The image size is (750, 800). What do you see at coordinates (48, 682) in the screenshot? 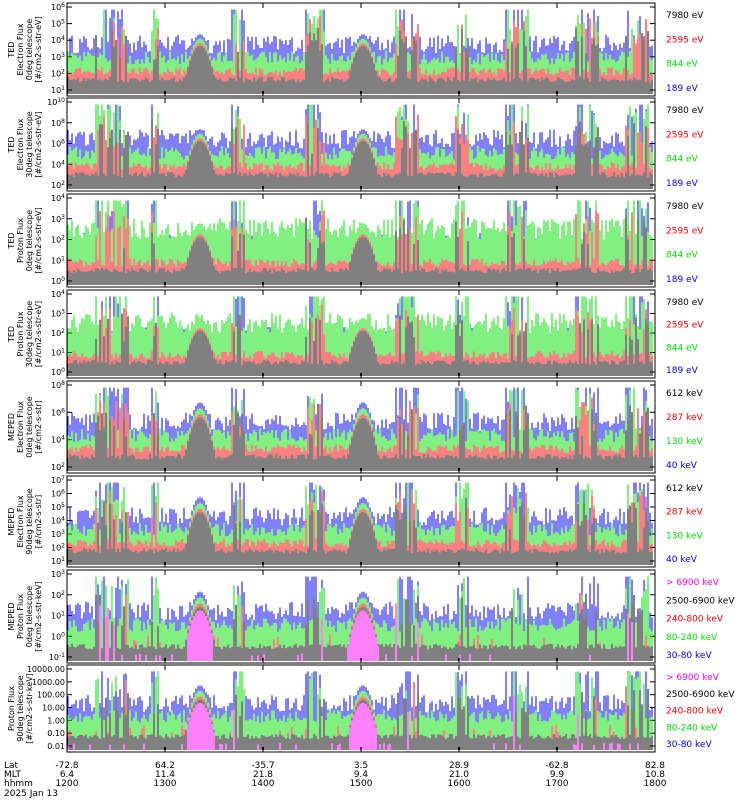
I see `y-tick-label: 1000.00` at bounding box center [48, 682].